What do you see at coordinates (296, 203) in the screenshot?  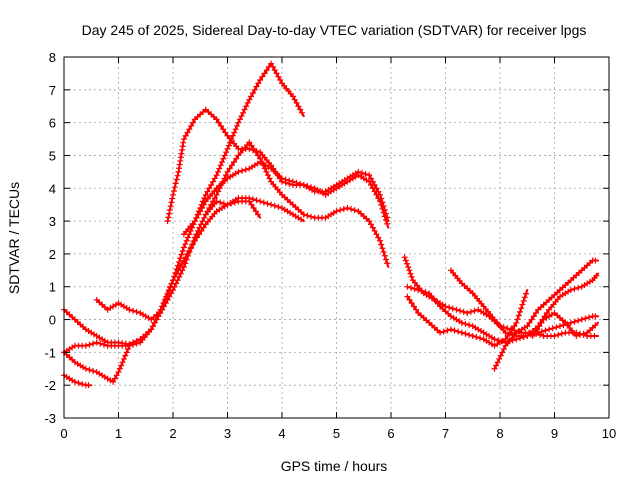 I see `series-track-h` at bounding box center [296, 203].